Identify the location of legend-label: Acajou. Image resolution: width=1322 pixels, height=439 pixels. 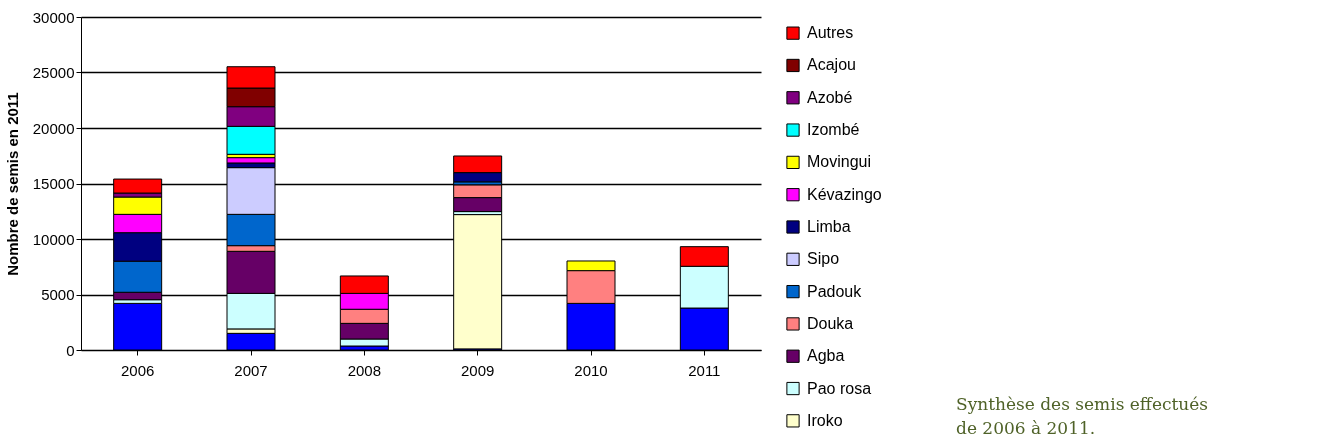
(831, 65).